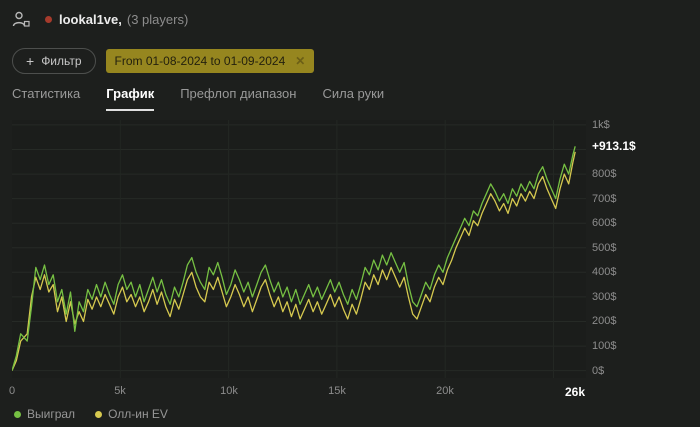  I want to click on tab-graph: График, so click(130, 98).